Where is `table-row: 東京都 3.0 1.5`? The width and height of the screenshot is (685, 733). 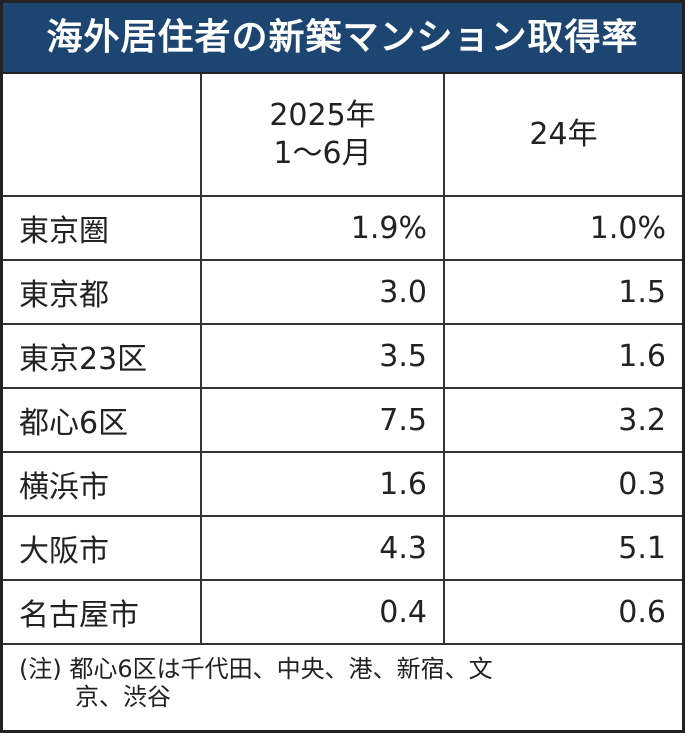
table-row: 東京都 3.0 1.5 is located at coordinates (342, 292).